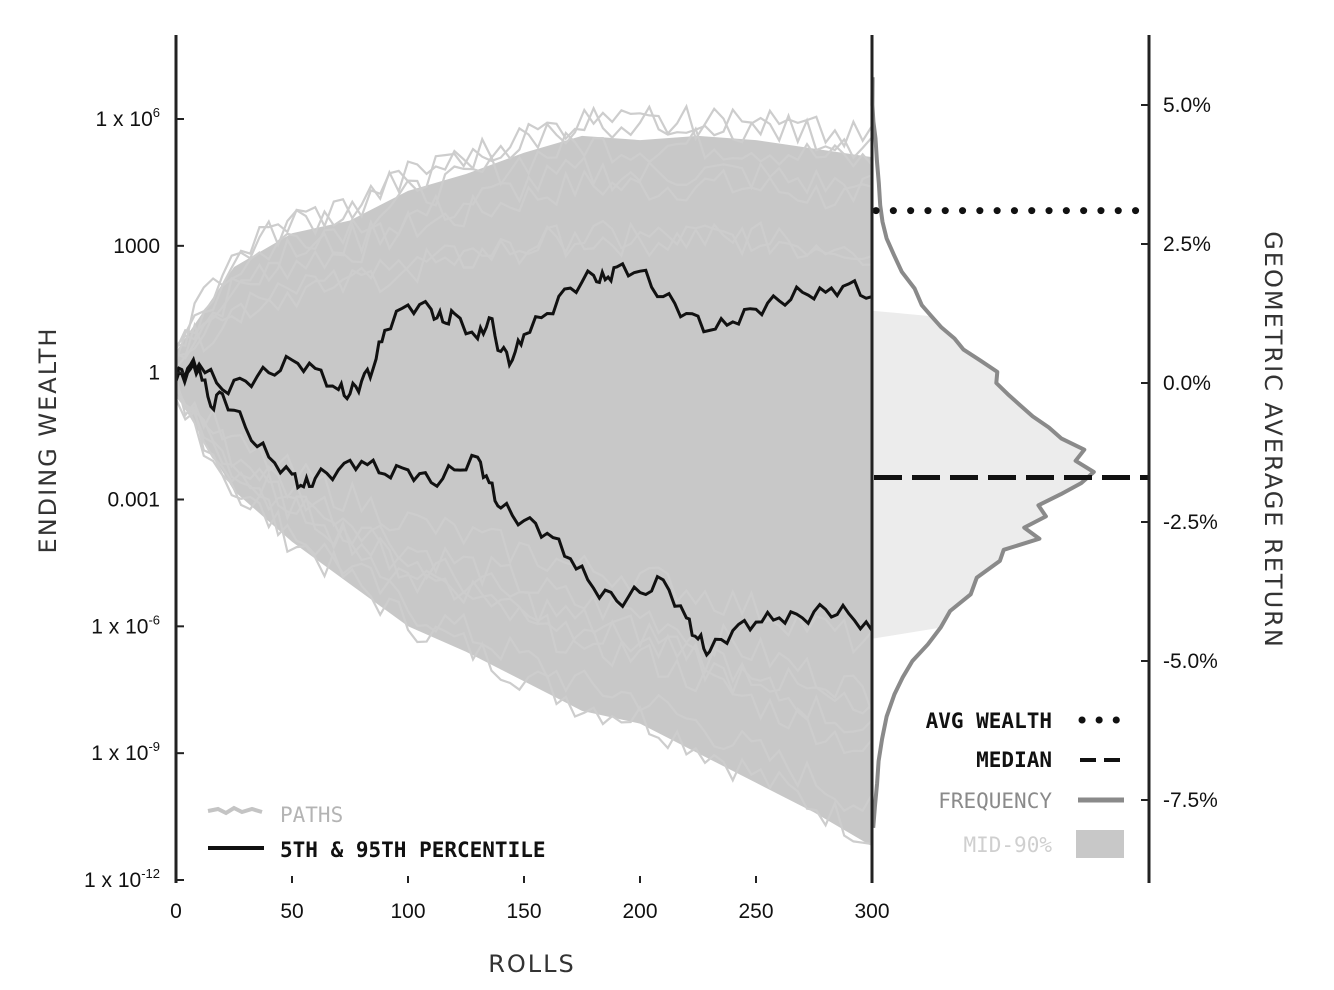  Describe the element at coordinates (311, 815) in the screenshot. I see `legend-paths-label: PATHS` at that location.